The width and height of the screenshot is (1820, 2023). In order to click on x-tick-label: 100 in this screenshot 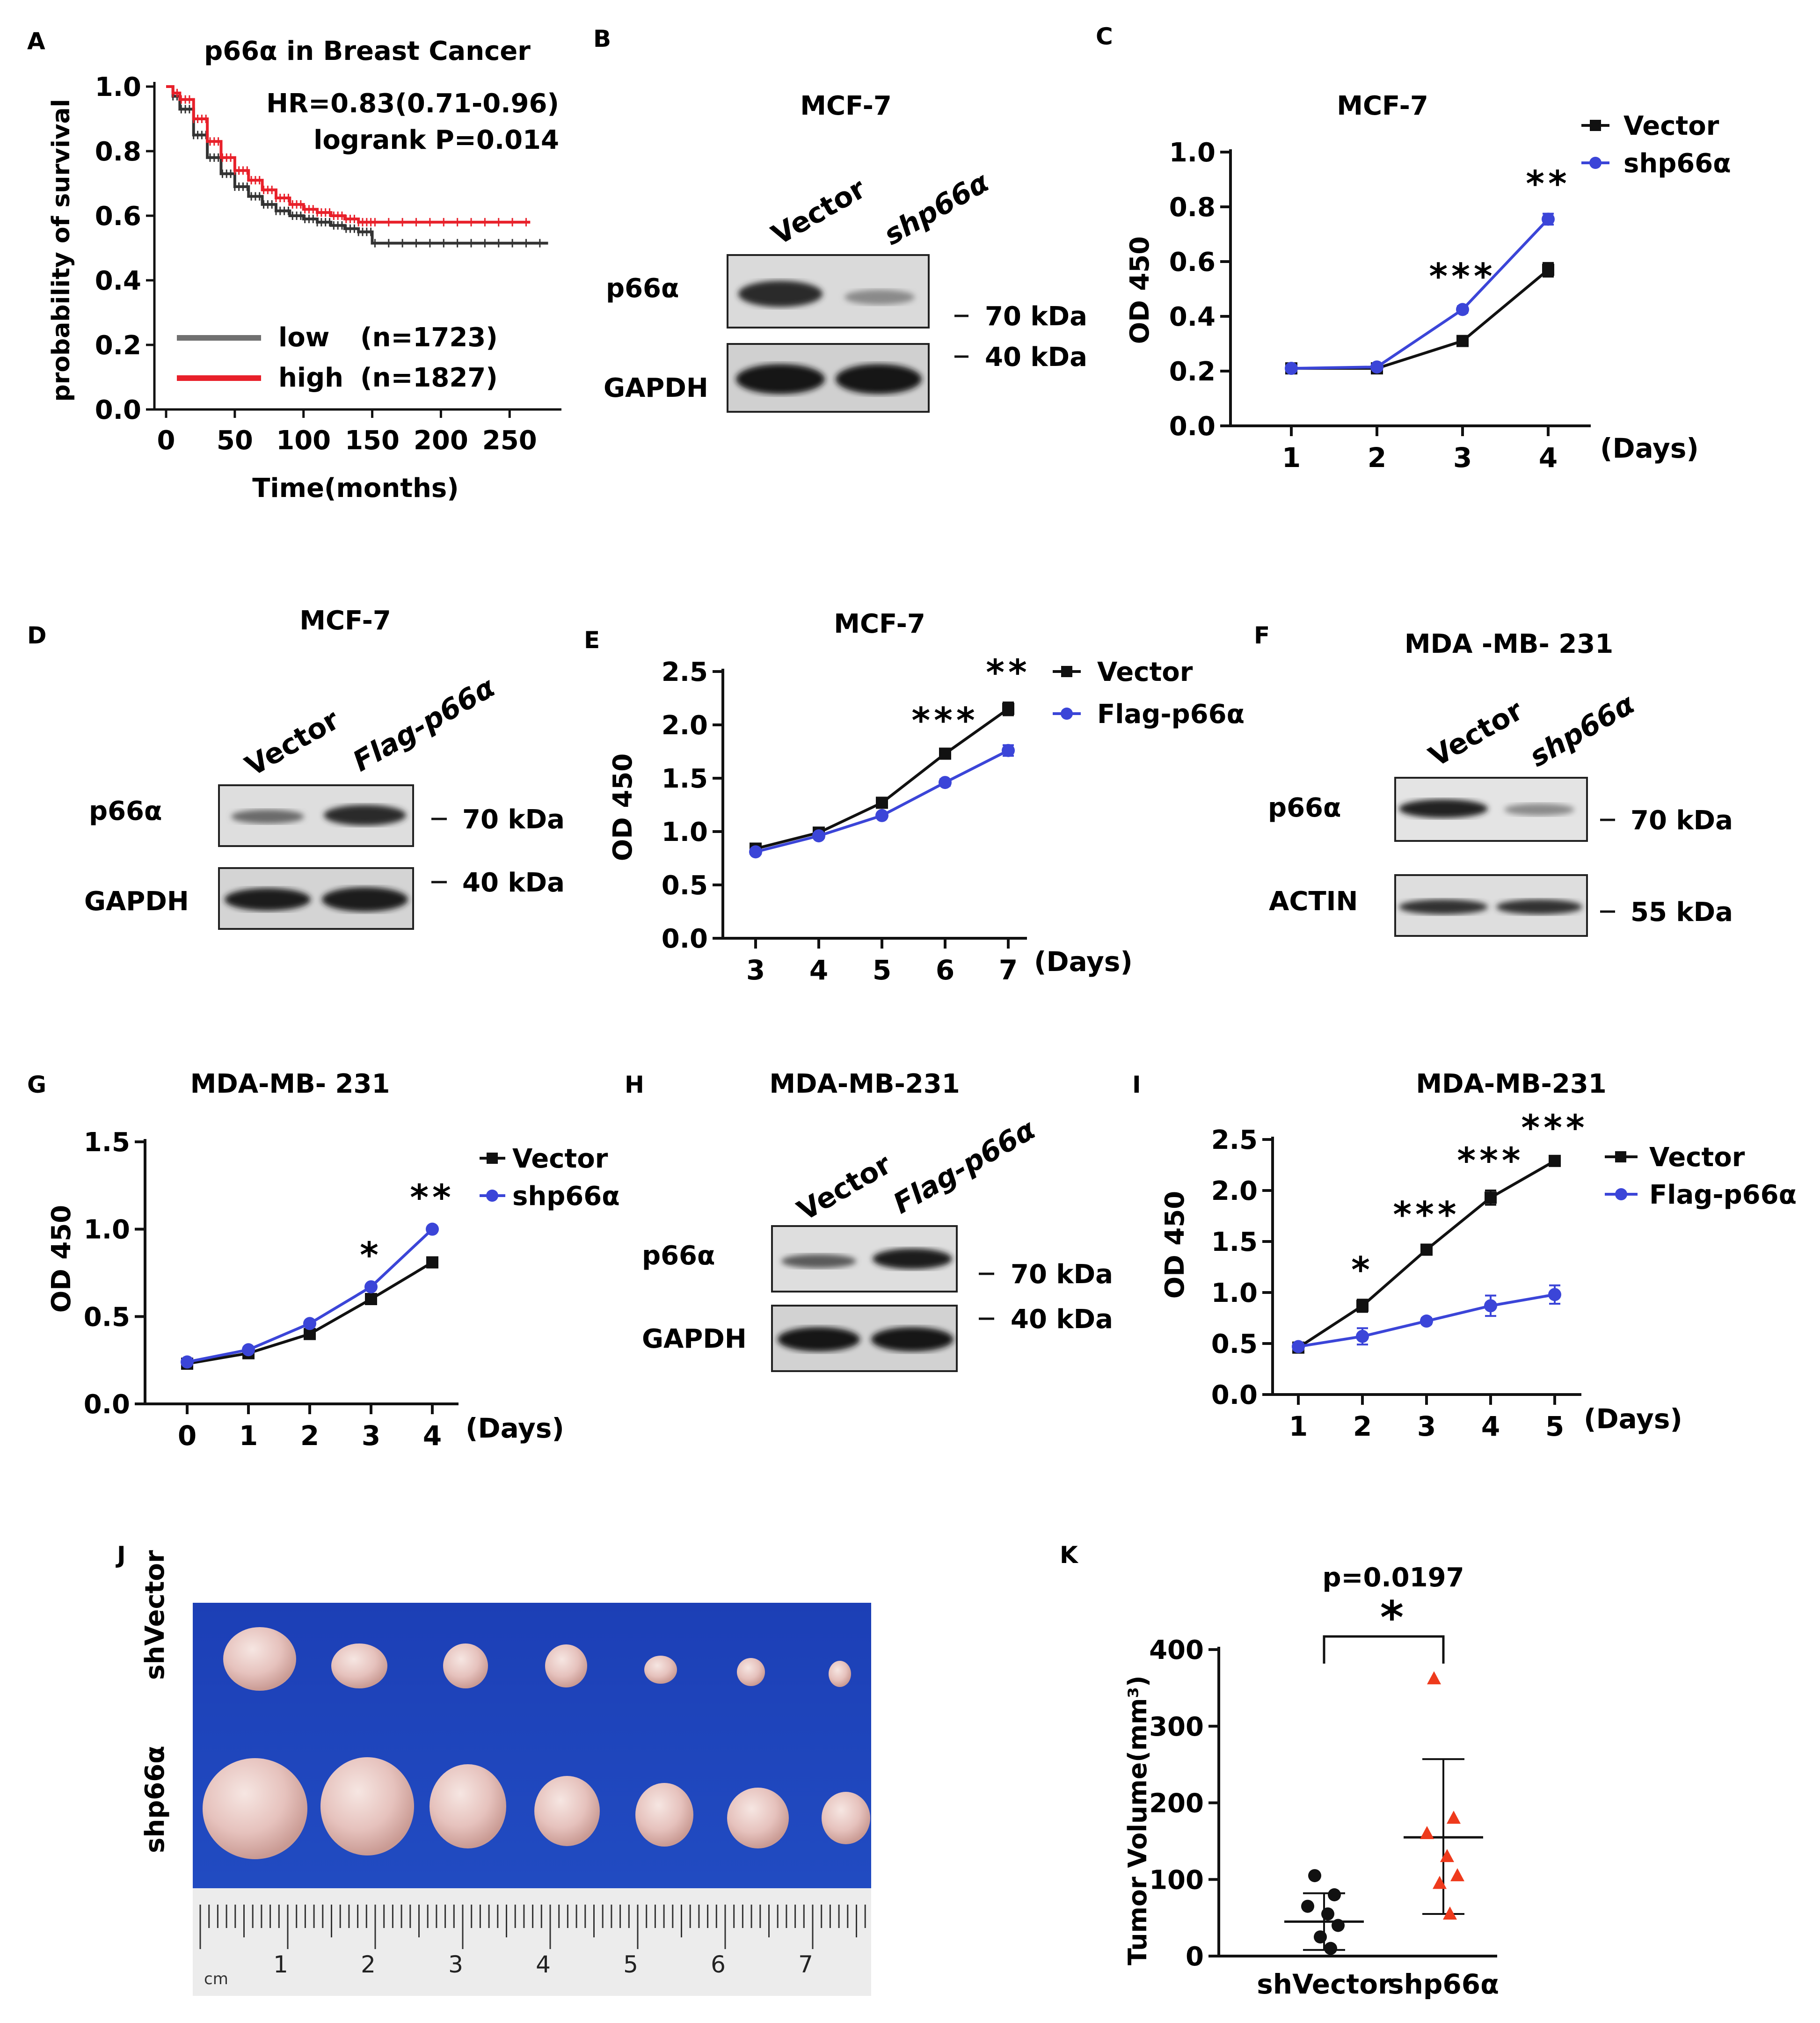, I will do `click(303, 440)`.